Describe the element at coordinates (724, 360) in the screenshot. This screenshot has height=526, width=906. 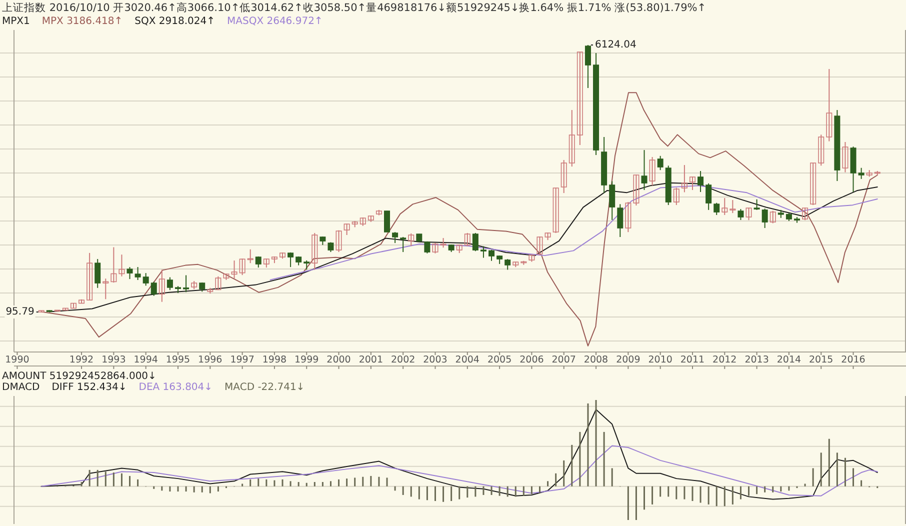
I see `x-tick-label: 2012` at that location.